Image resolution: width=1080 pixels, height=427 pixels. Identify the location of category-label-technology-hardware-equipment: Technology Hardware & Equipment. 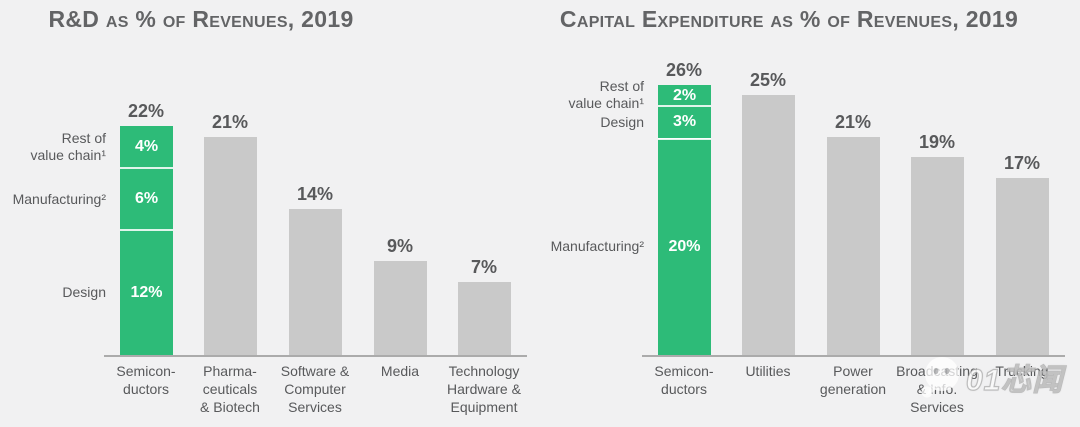
(484, 389).